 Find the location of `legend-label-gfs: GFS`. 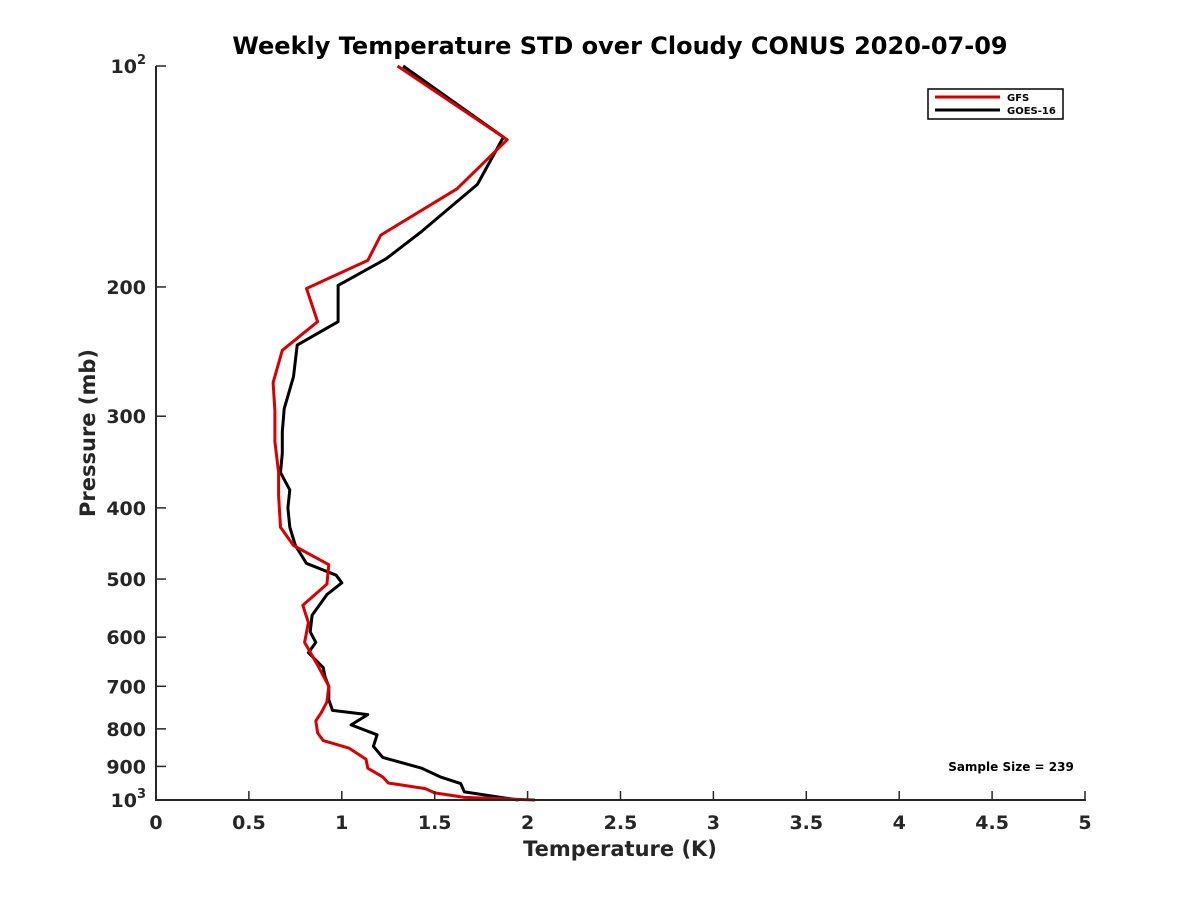

legend-label-gfs: GFS is located at coordinates (1018, 98).